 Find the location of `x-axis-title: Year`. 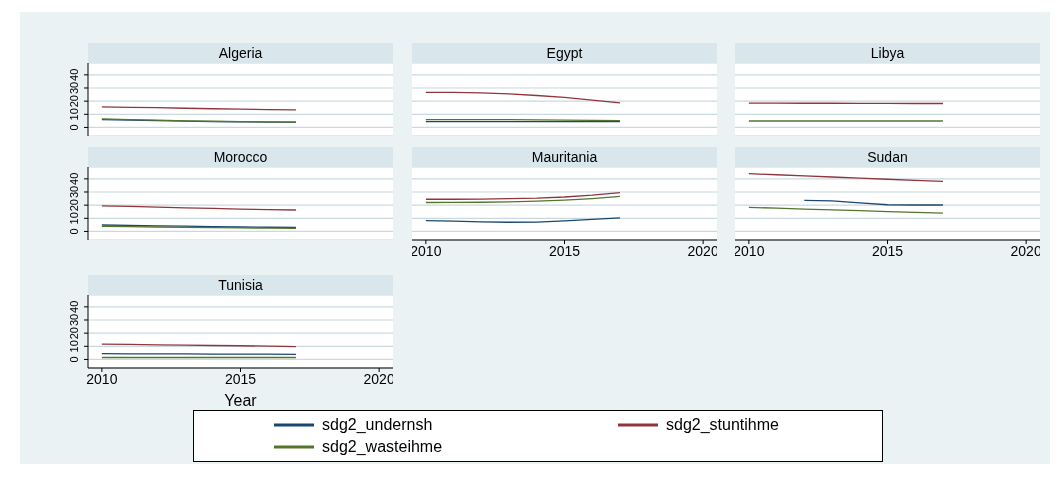

x-axis-title: Year is located at coordinates (240, 401).